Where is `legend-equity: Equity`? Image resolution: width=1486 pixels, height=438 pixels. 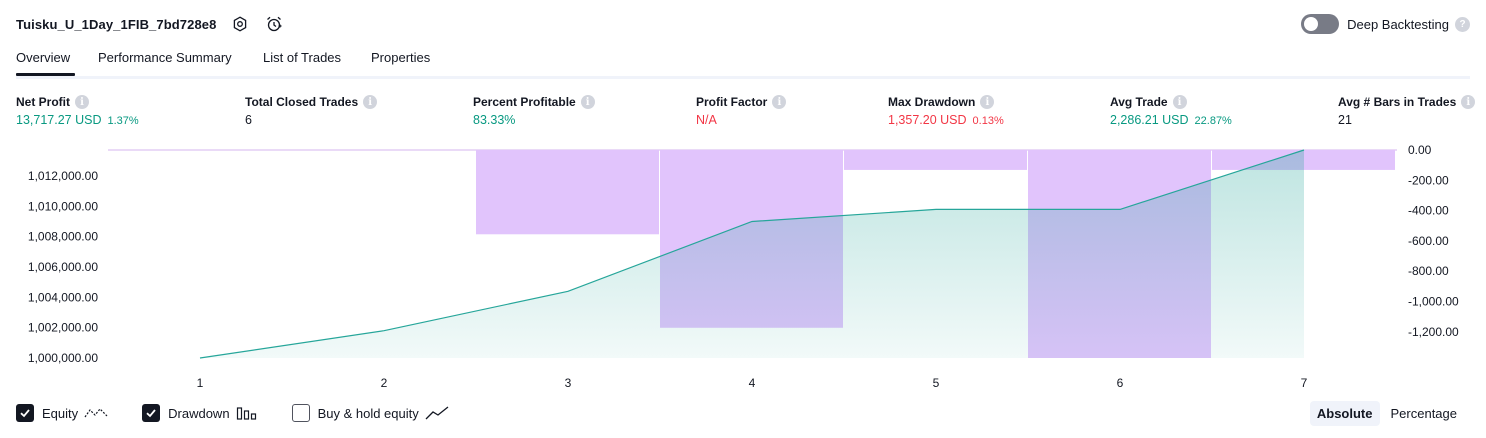 legend-equity: Equity is located at coordinates (62, 413).